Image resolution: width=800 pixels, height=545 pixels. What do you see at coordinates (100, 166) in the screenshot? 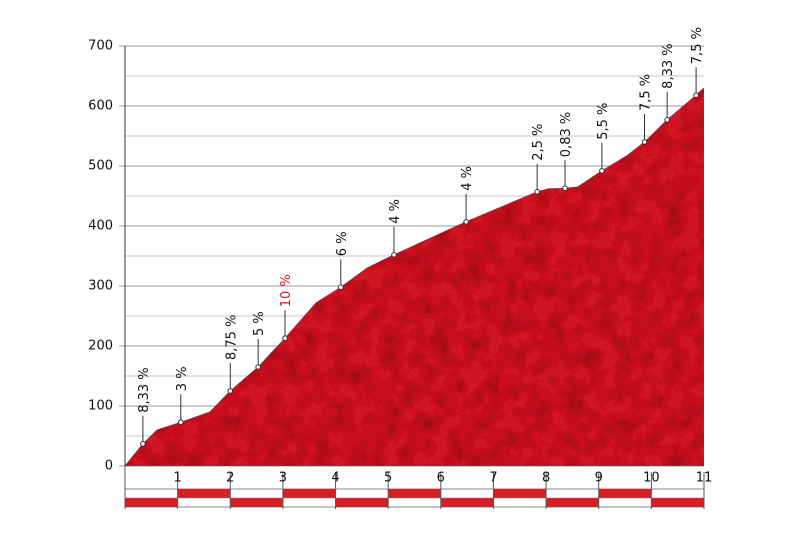
I see `y-tick-label: 500` at bounding box center [100, 166].